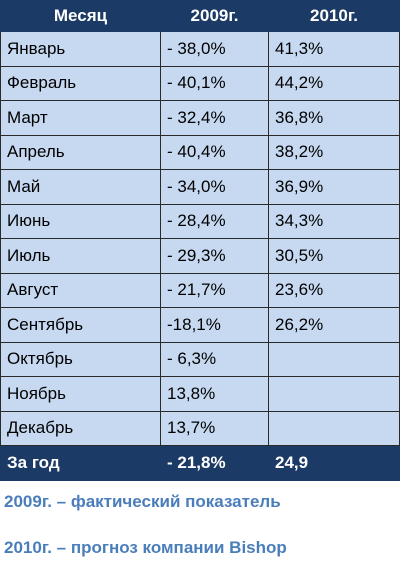  I want to click on table-cell: Июль, so click(80, 256).